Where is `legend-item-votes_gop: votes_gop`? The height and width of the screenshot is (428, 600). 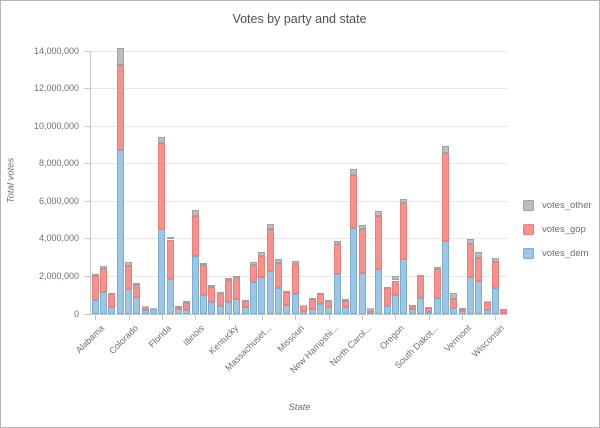 legend-item-votes_gop: votes_gop is located at coordinates (557, 229).